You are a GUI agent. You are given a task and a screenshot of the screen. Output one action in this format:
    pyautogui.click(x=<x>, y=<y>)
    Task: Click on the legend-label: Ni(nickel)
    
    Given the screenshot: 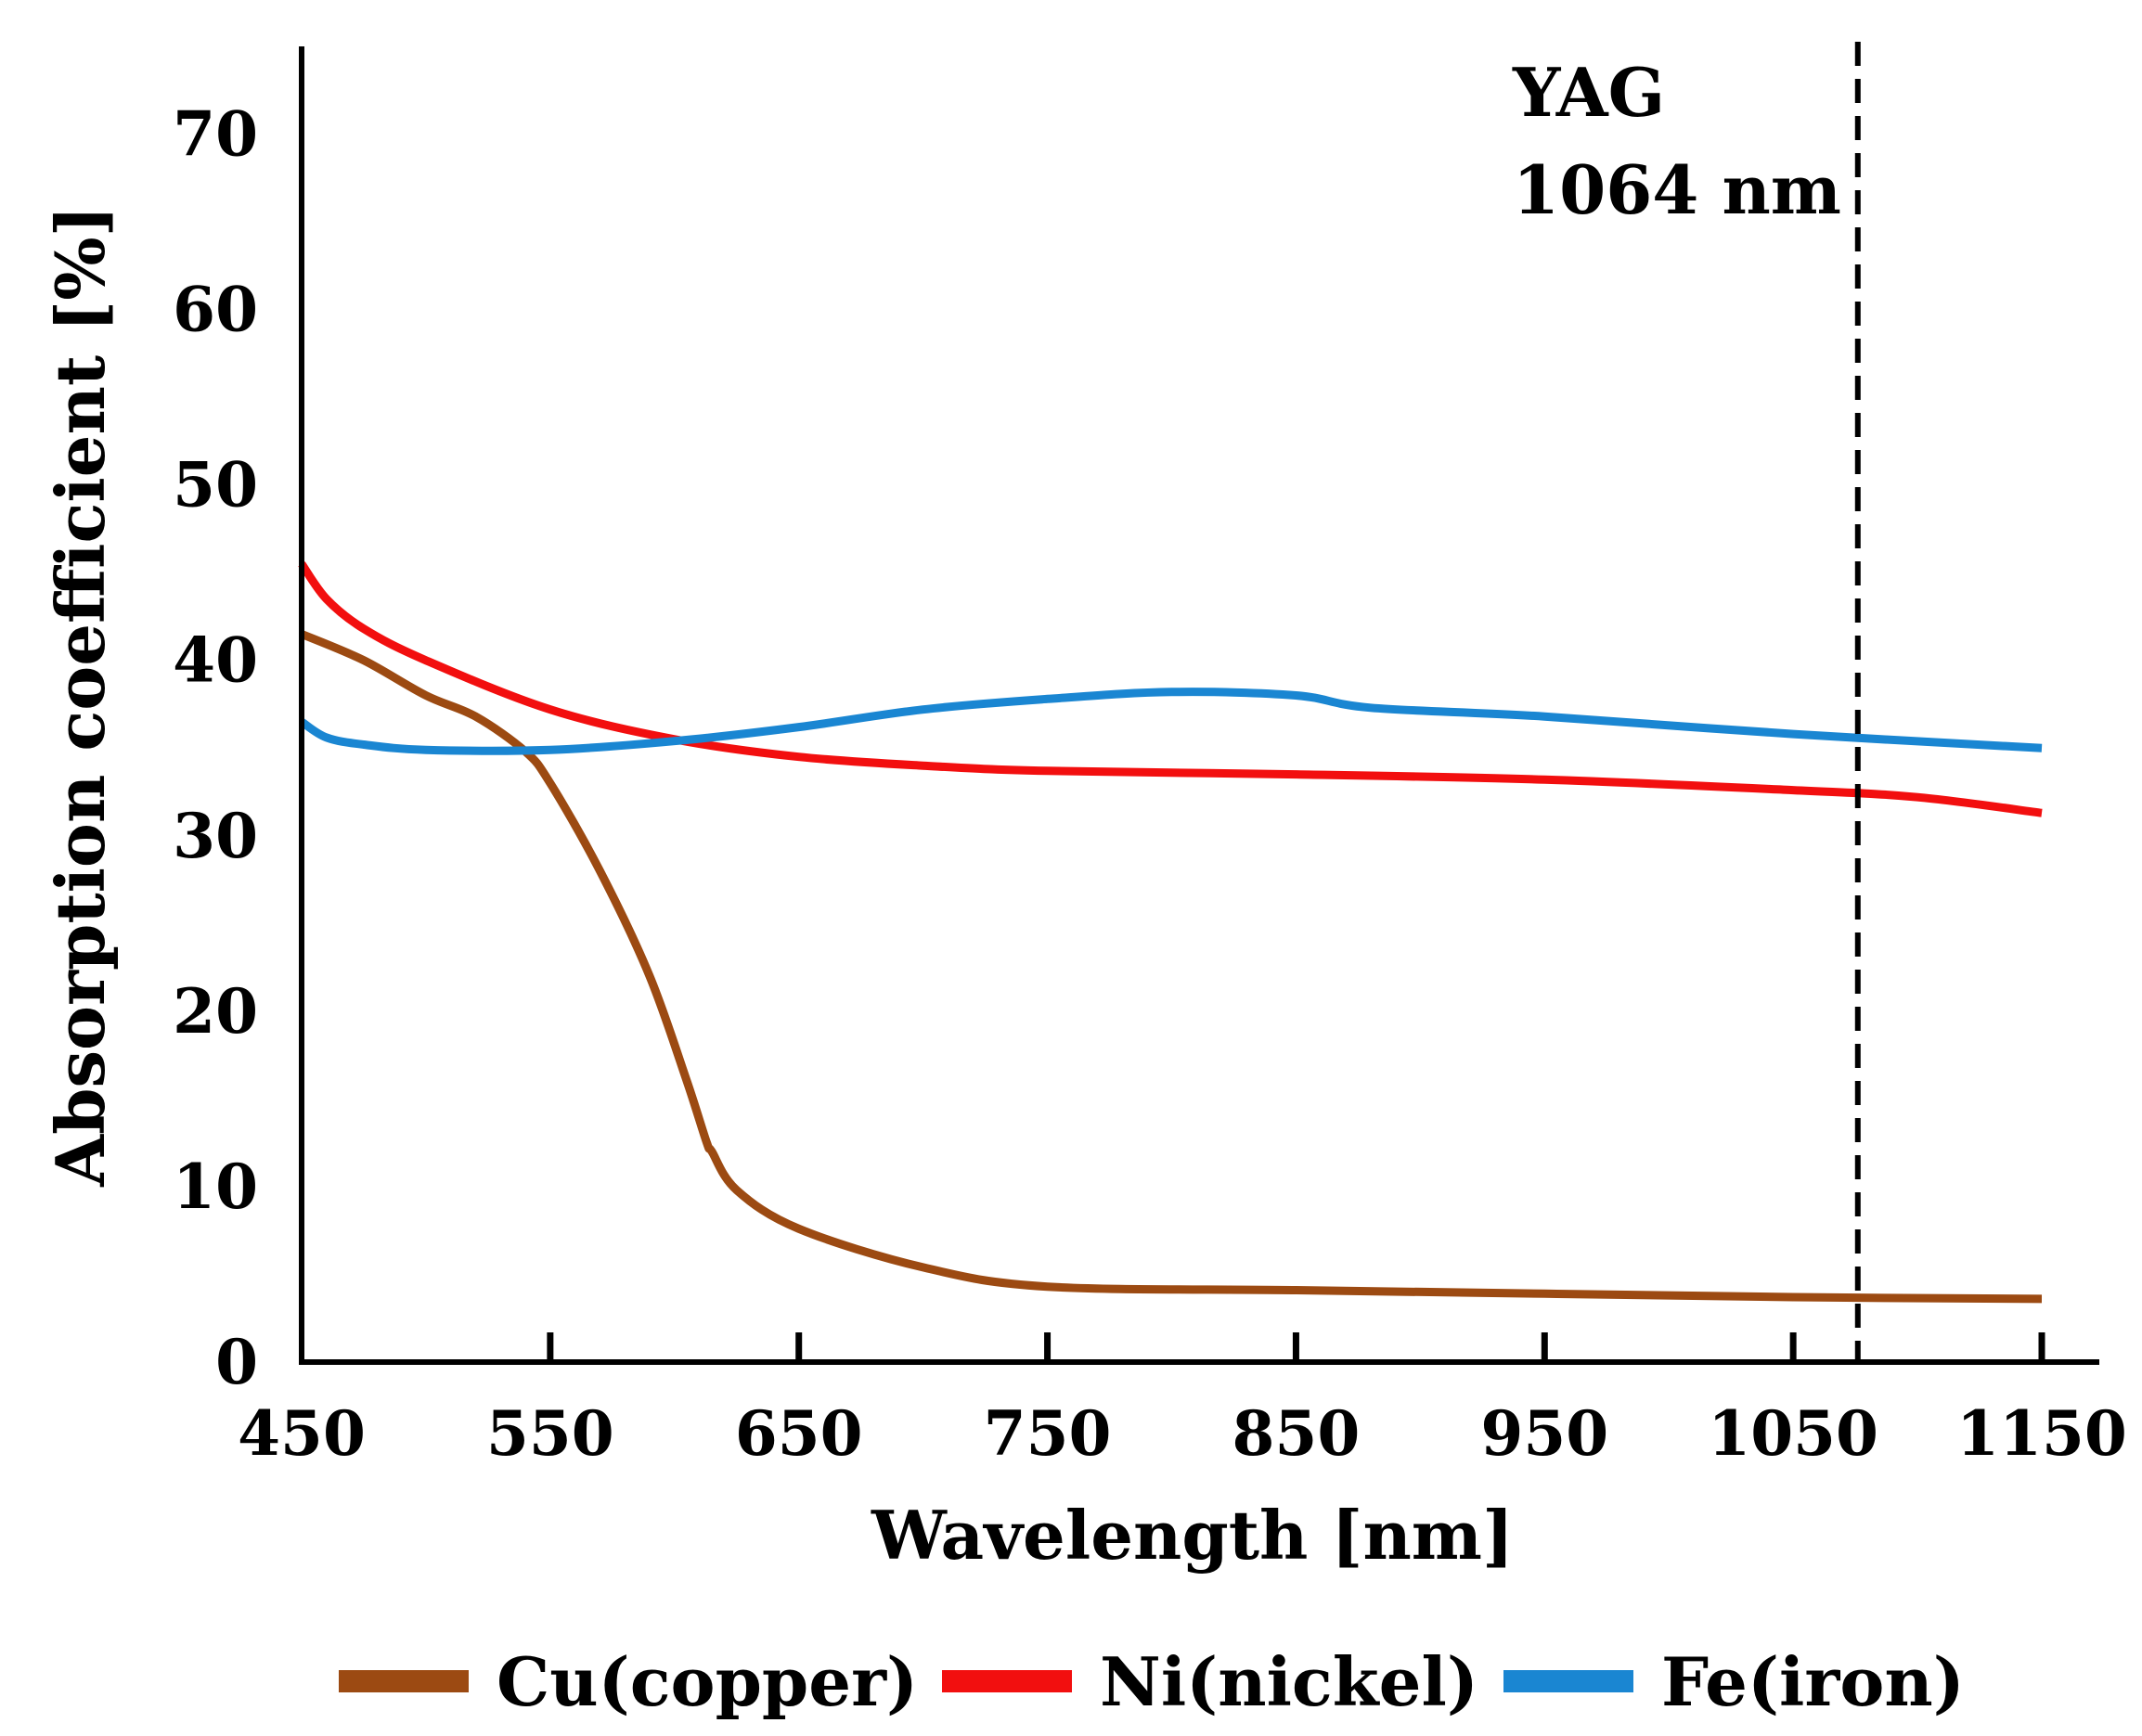 What is the action you would take?
    pyautogui.click(x=1289, y=1681)
    